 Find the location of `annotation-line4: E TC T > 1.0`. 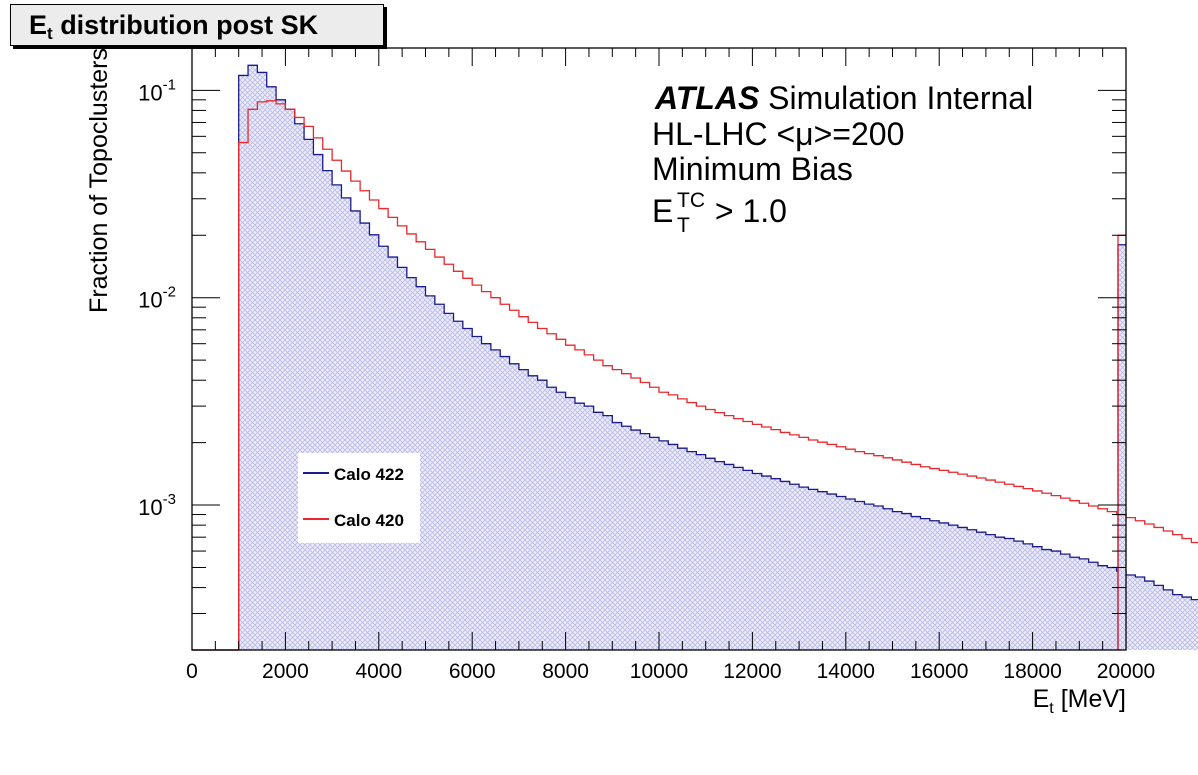

annotation-line4: E TC T > 1.0 is located at coordinates (719, 213).